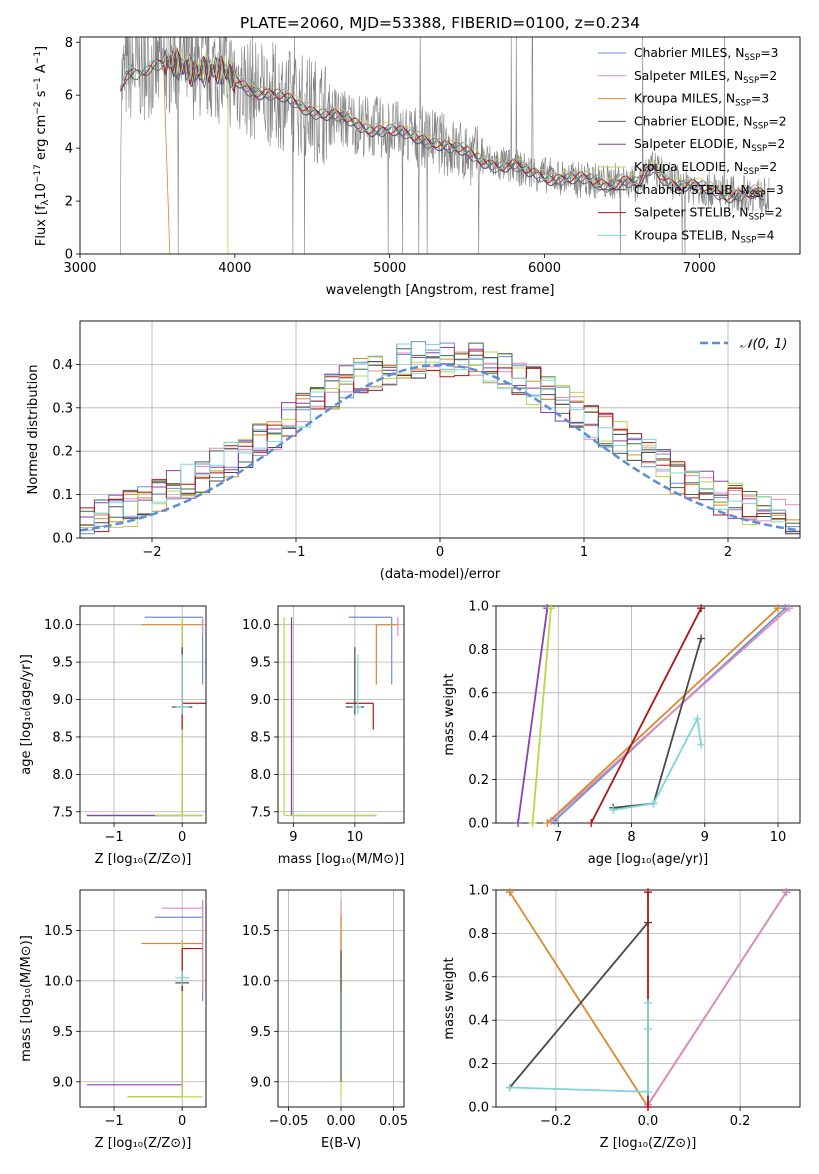  I want to click on y-label-part: 10, so click(41, 191).